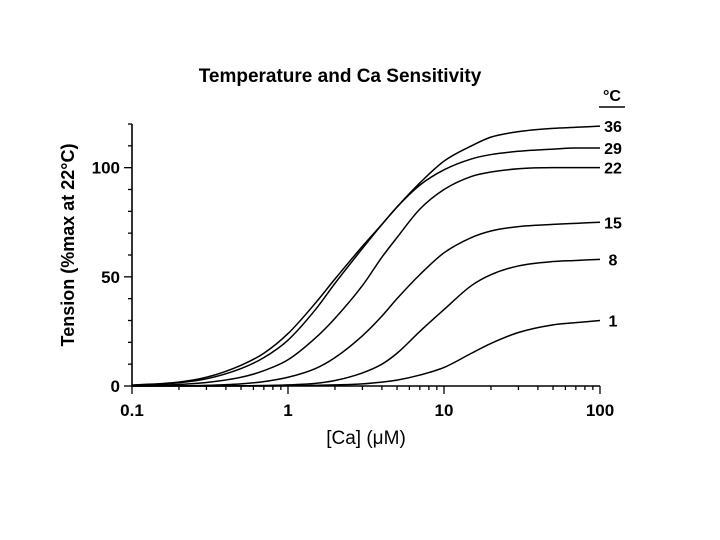 This screenshot has width=720, height=540. What do you see at coordinates (110, 277) in the screenshot?
I see `y-tick-label: 50` at bounding box center [110, 277].